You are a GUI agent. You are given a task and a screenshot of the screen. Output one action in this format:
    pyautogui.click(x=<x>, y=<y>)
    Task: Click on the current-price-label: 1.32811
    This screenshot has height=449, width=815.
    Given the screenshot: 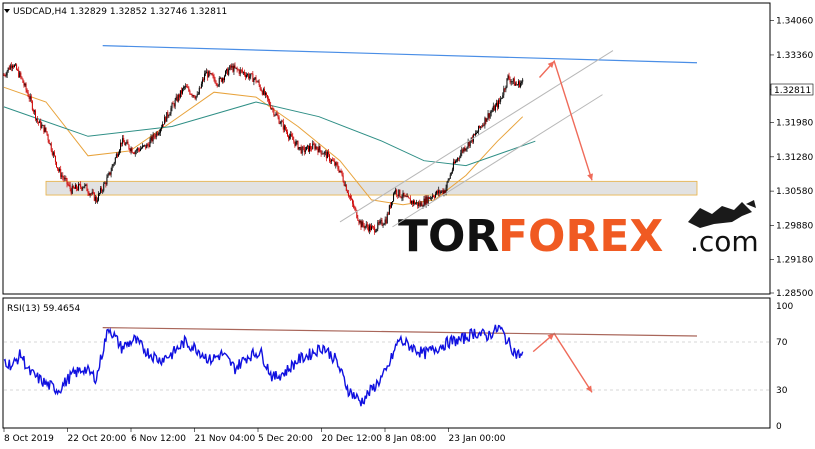 What is the action you would take?
    pyautogui.click(x=792, y=91)
    